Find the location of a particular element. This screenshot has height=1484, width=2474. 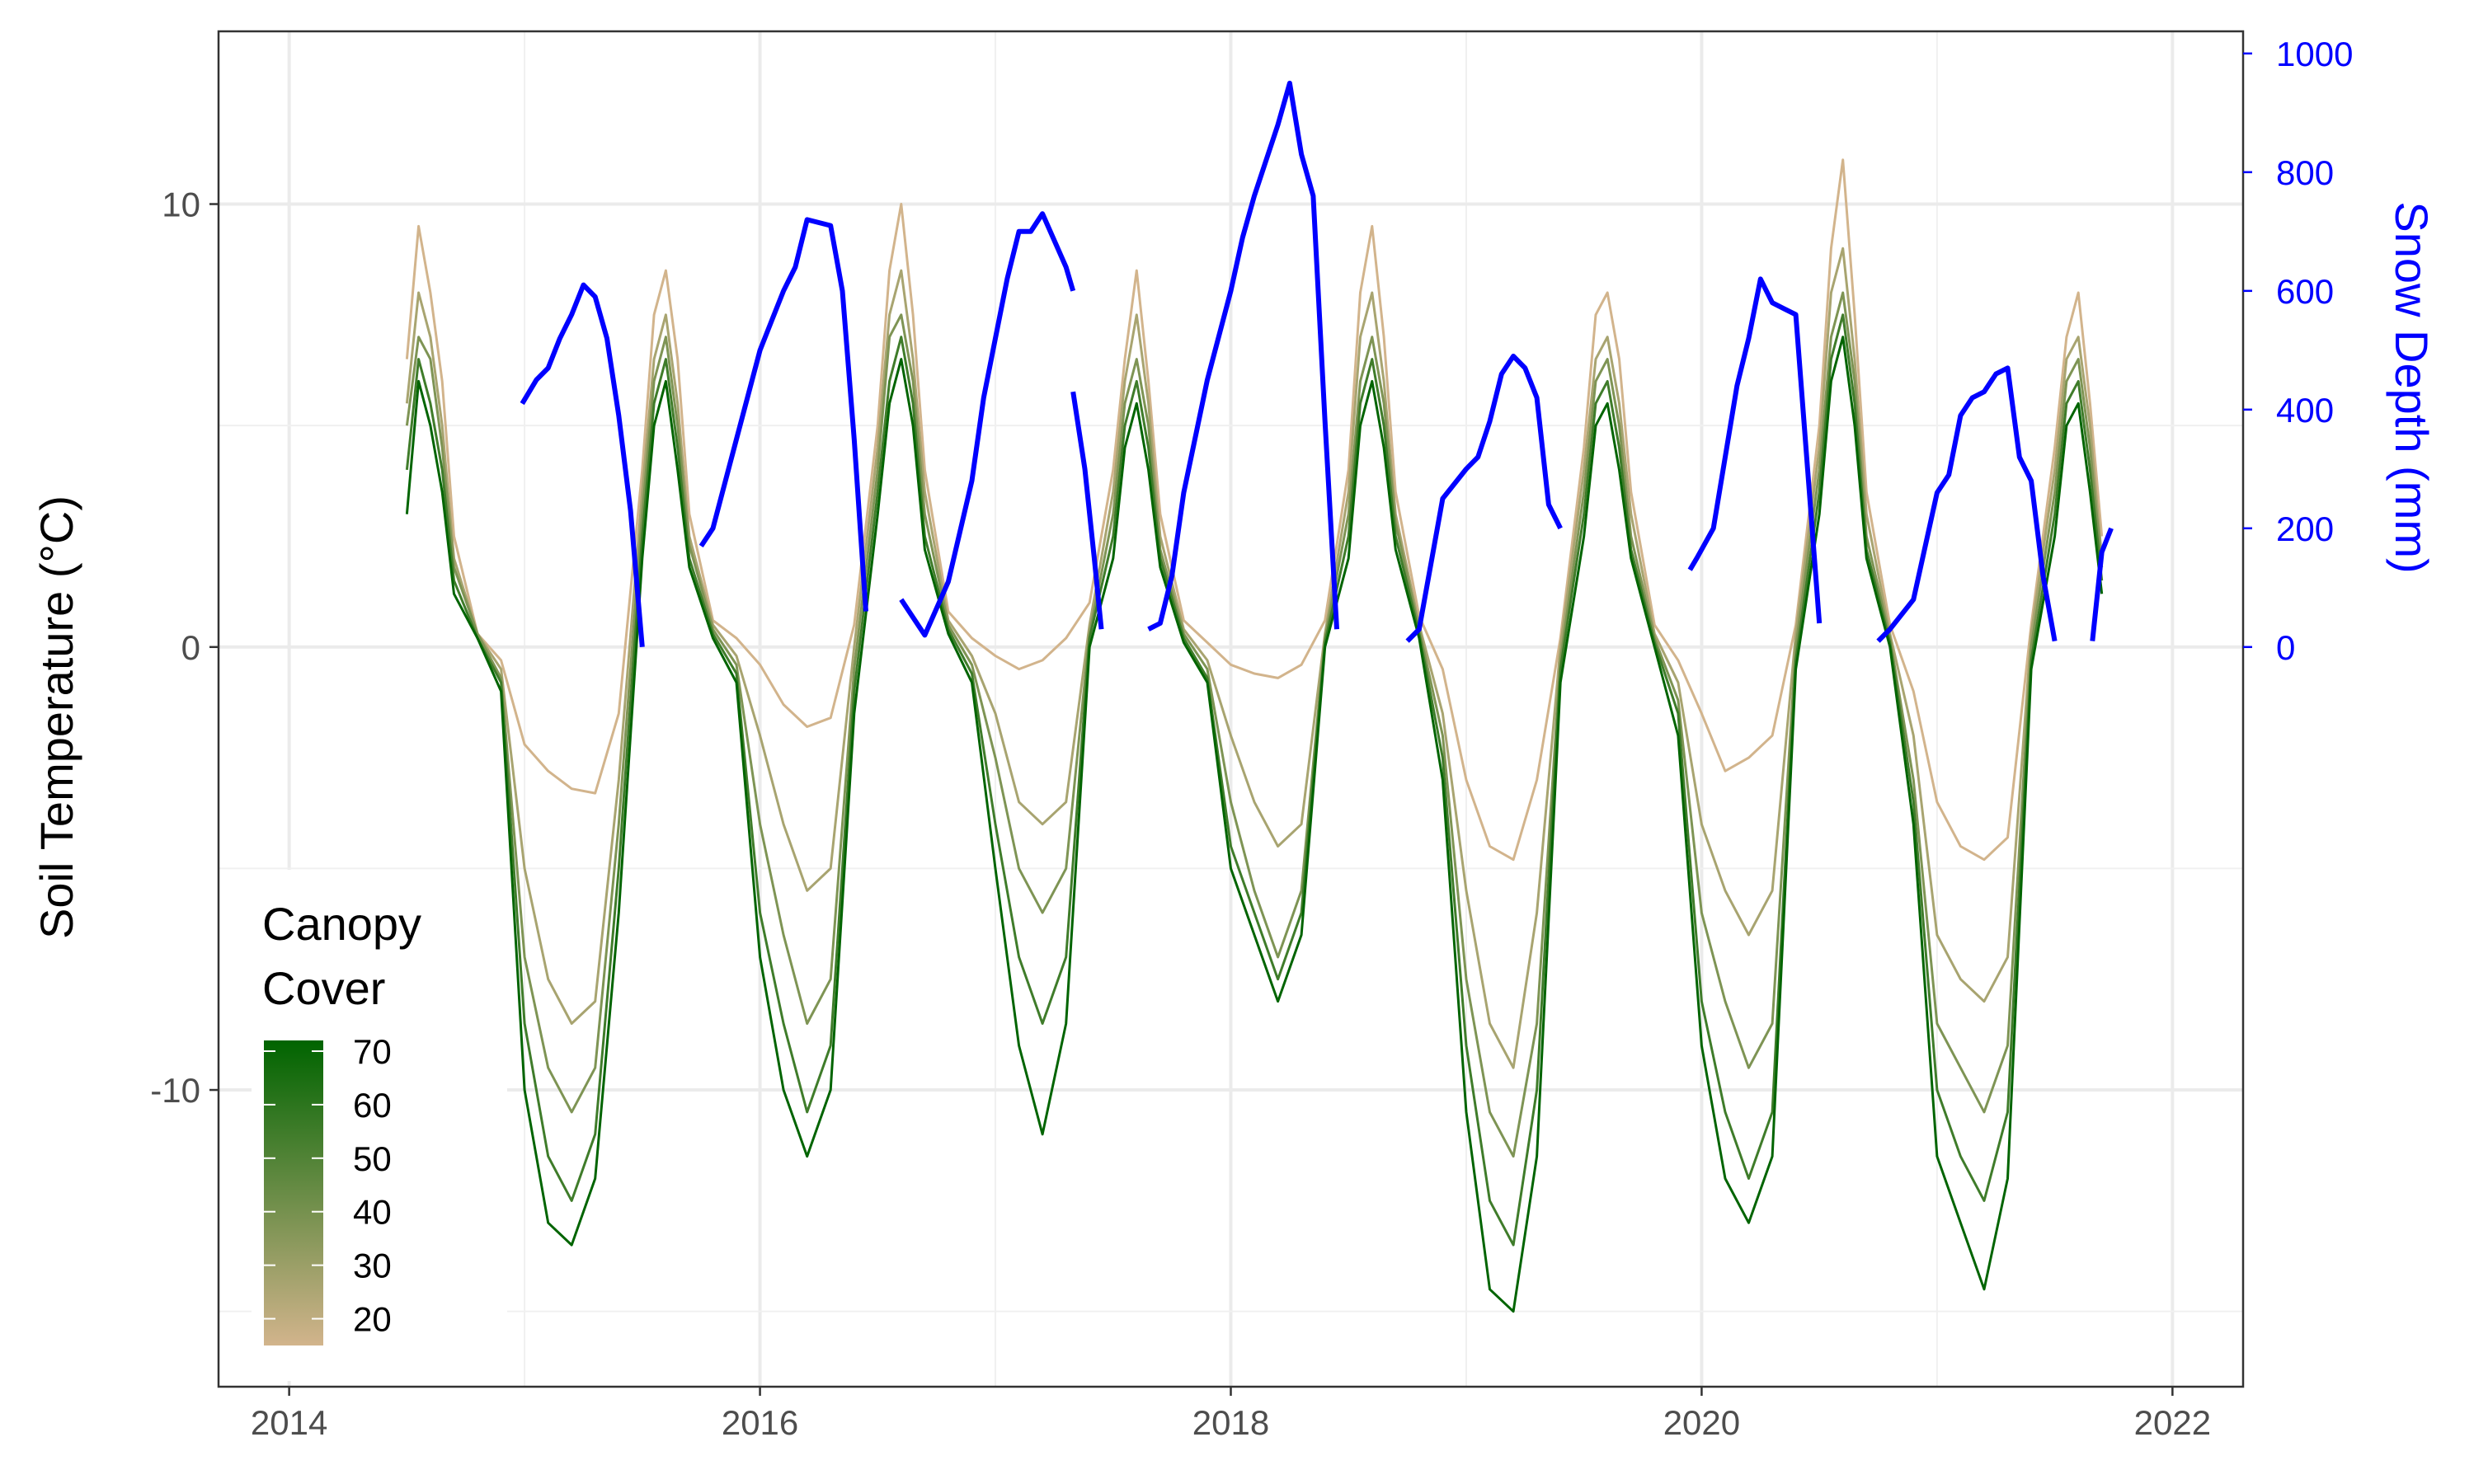

x-tick-label: 2022 is located at coordinates (2172, 1422).